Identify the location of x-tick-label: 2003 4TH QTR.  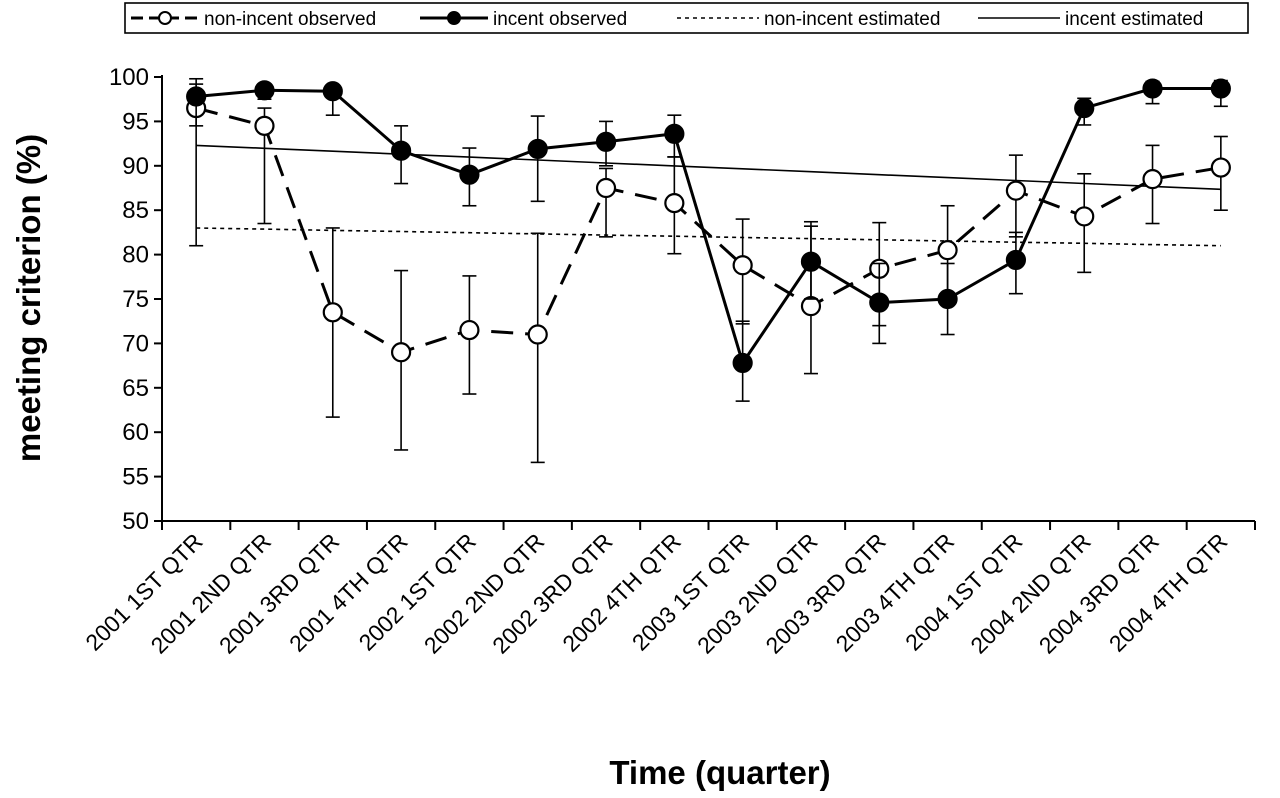
(894, 592).